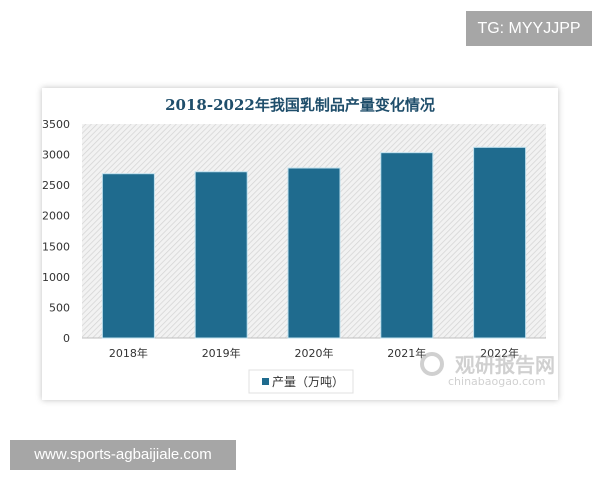 This screenshot has height=480, width=600. What do you see at coordinates (221, 255) in the screenshot?
I see `bar-2019年` at bounding box center [221, 255].